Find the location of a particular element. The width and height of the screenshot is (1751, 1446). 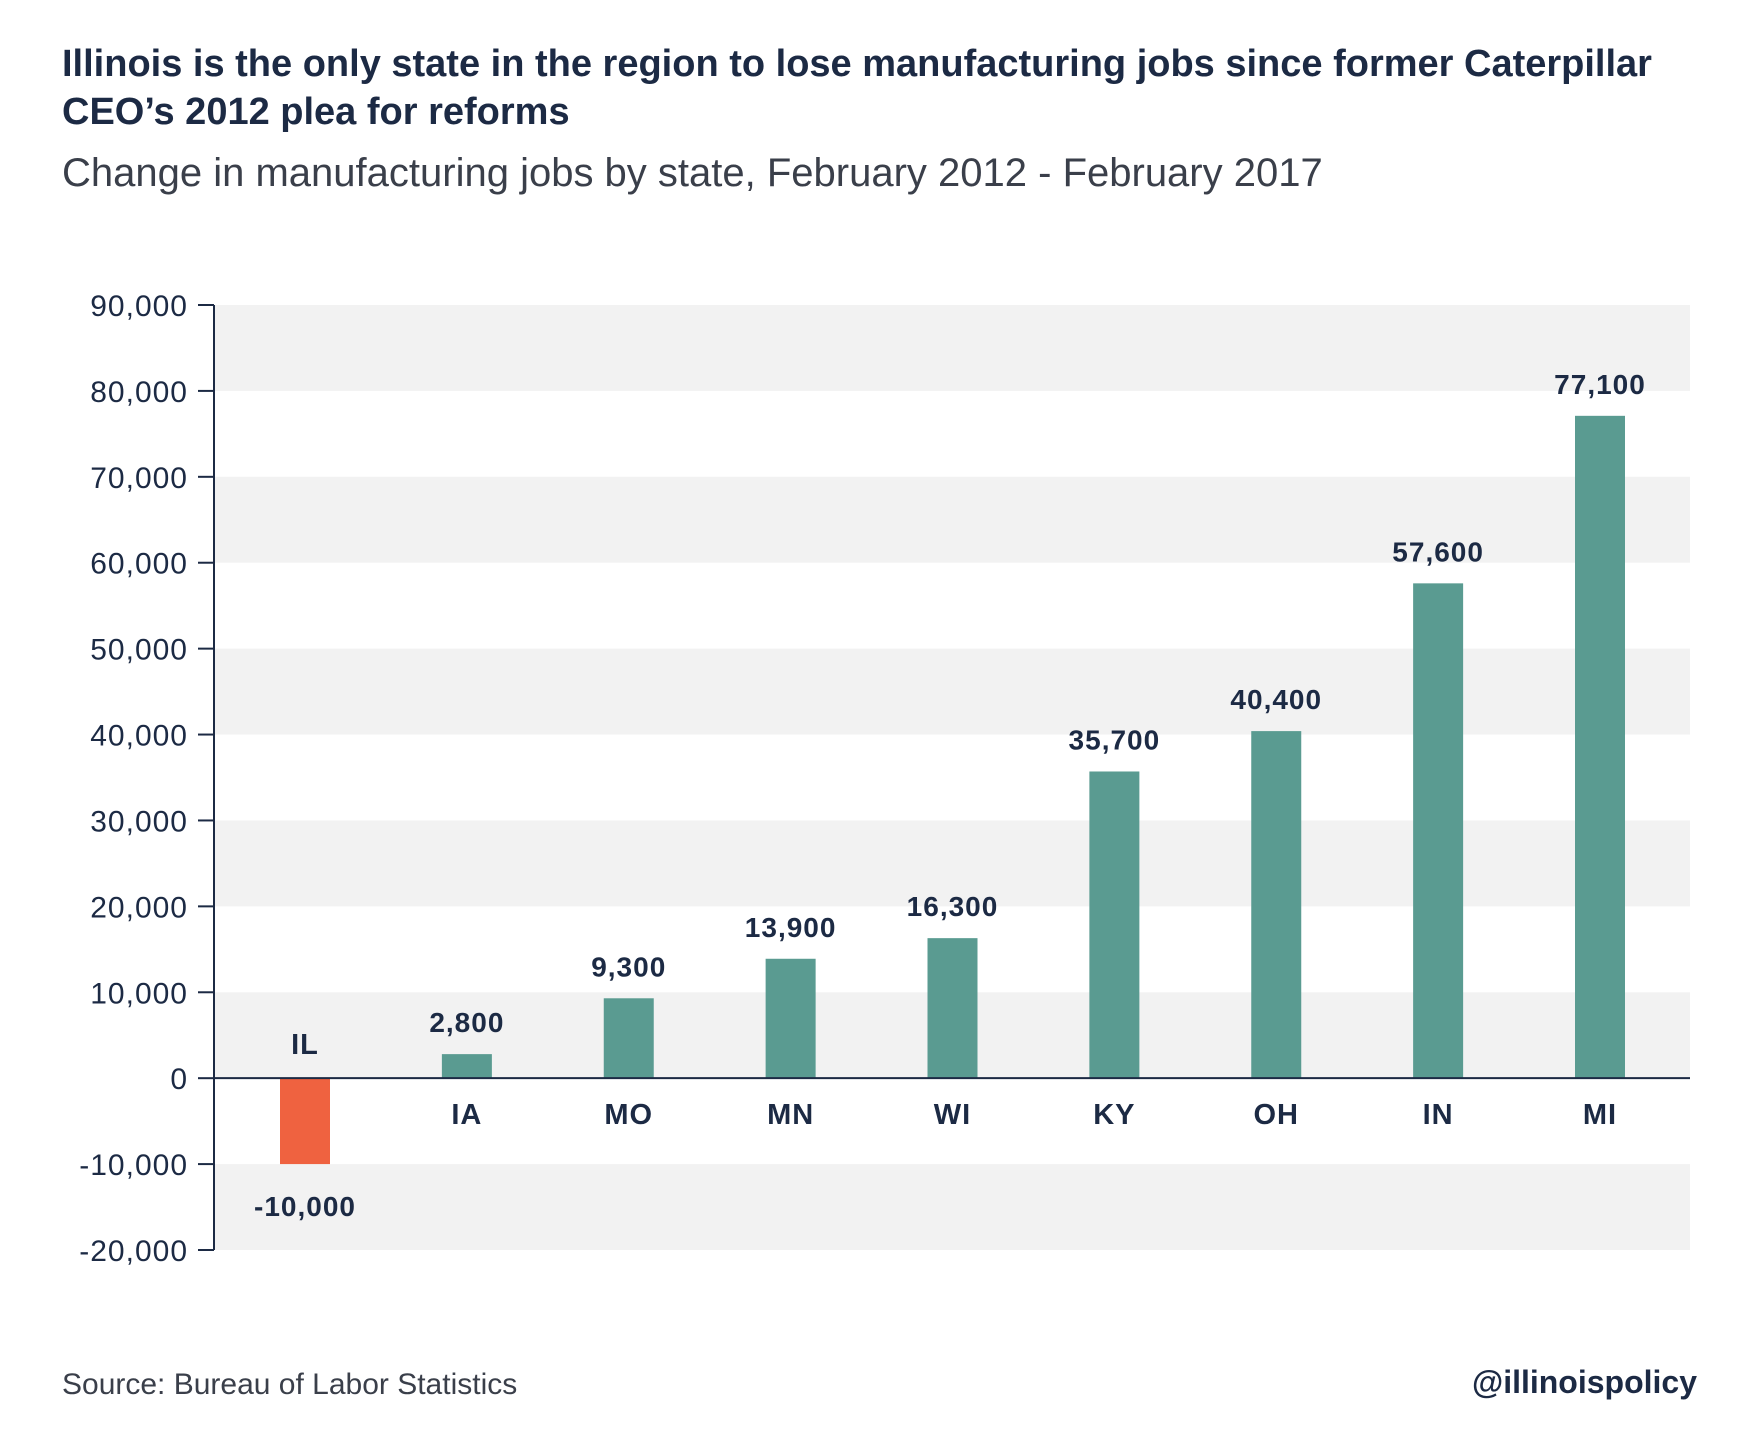

y-tick-label: 30,000 is located at coordinates (139, 821).